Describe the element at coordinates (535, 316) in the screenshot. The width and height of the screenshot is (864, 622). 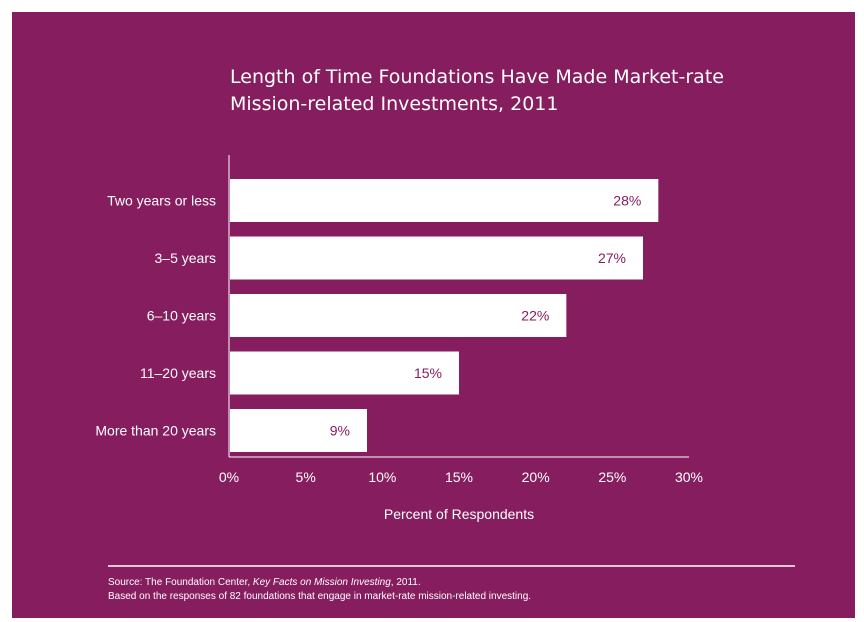
I see `value-label-2: 22%` at that location.